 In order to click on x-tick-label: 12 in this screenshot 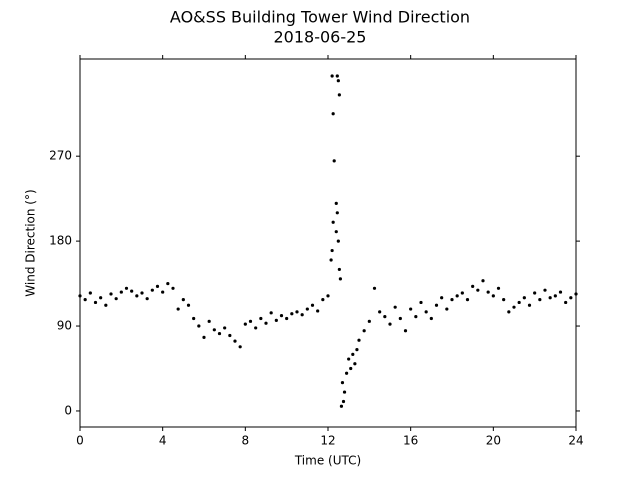, I will do `click(327, 441)`.